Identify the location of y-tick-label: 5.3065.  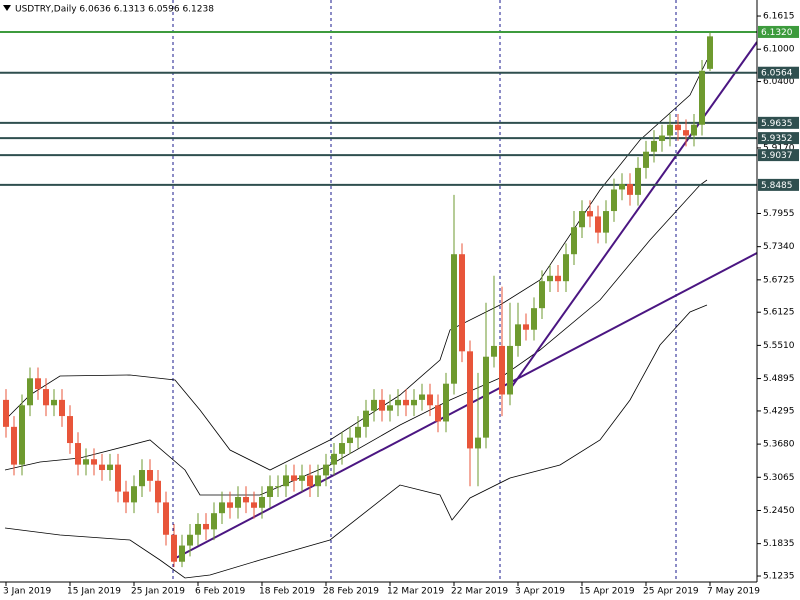
(779, 478).